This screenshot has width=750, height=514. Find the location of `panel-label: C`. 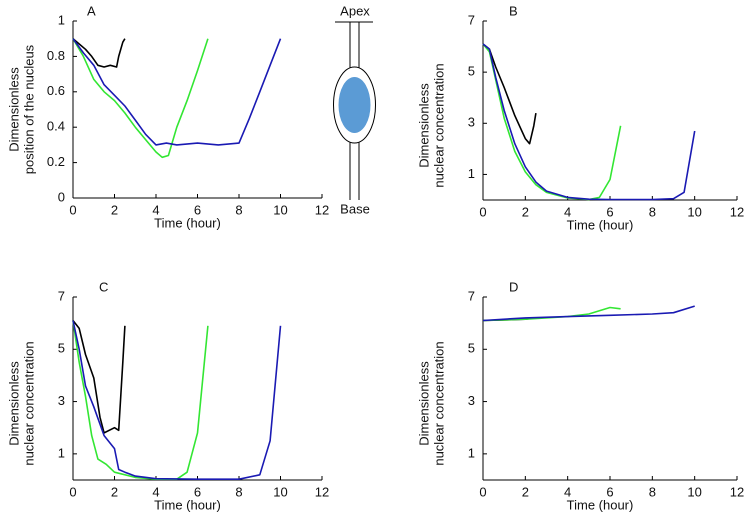

panel-label: C is located at coordinates (103, 286).